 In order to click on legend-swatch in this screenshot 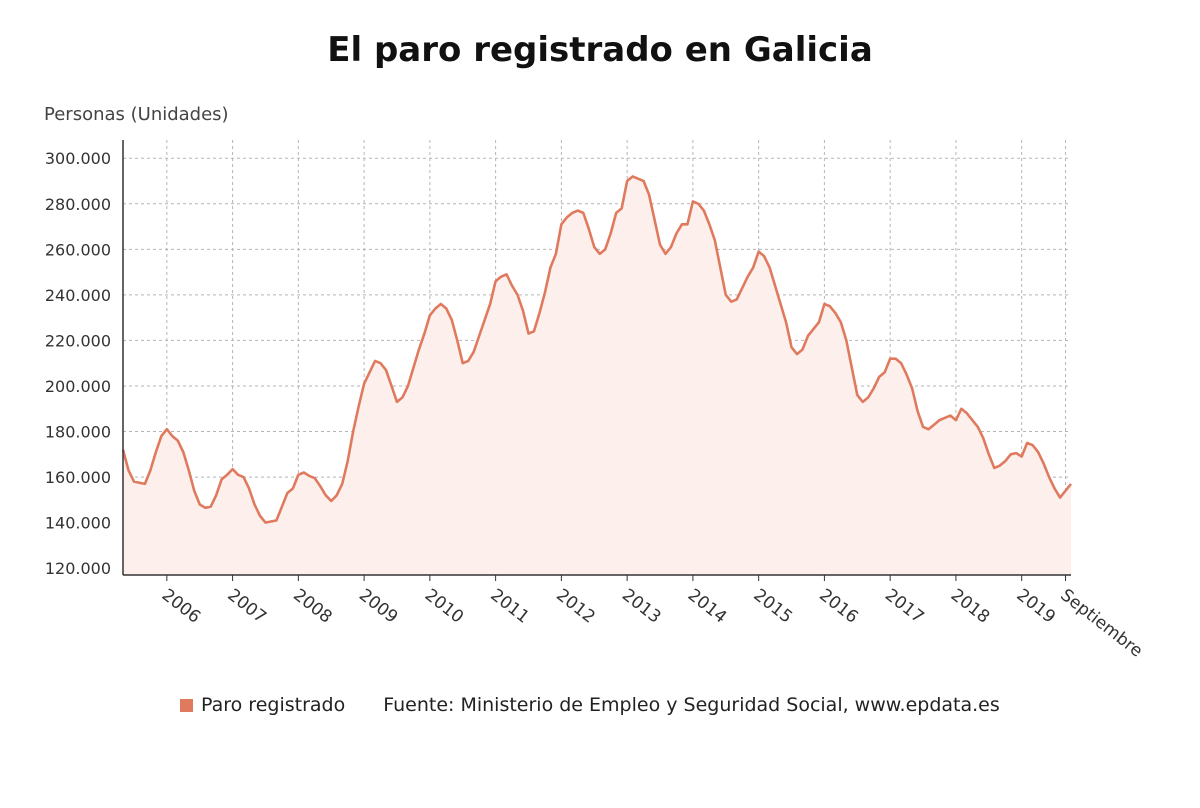, I will do `click(186, 705)`.